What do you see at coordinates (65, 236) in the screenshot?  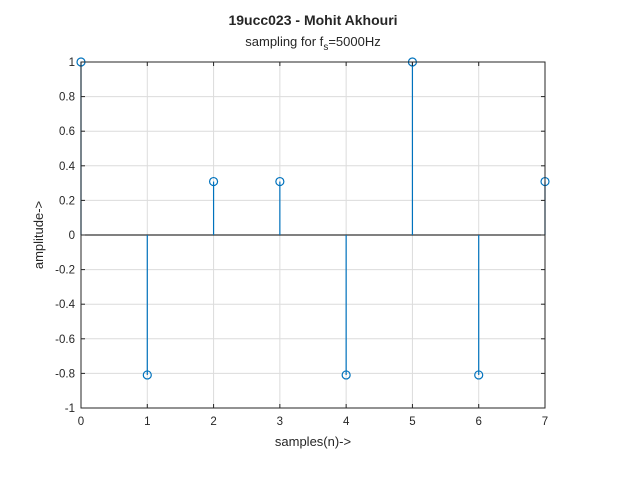 I see `y-tick-labels: -1 -0.8 -0.6 -0.4 -0.2 0 0.2 0.4 0.6 0.8 1` at bounding box center [65, 236].